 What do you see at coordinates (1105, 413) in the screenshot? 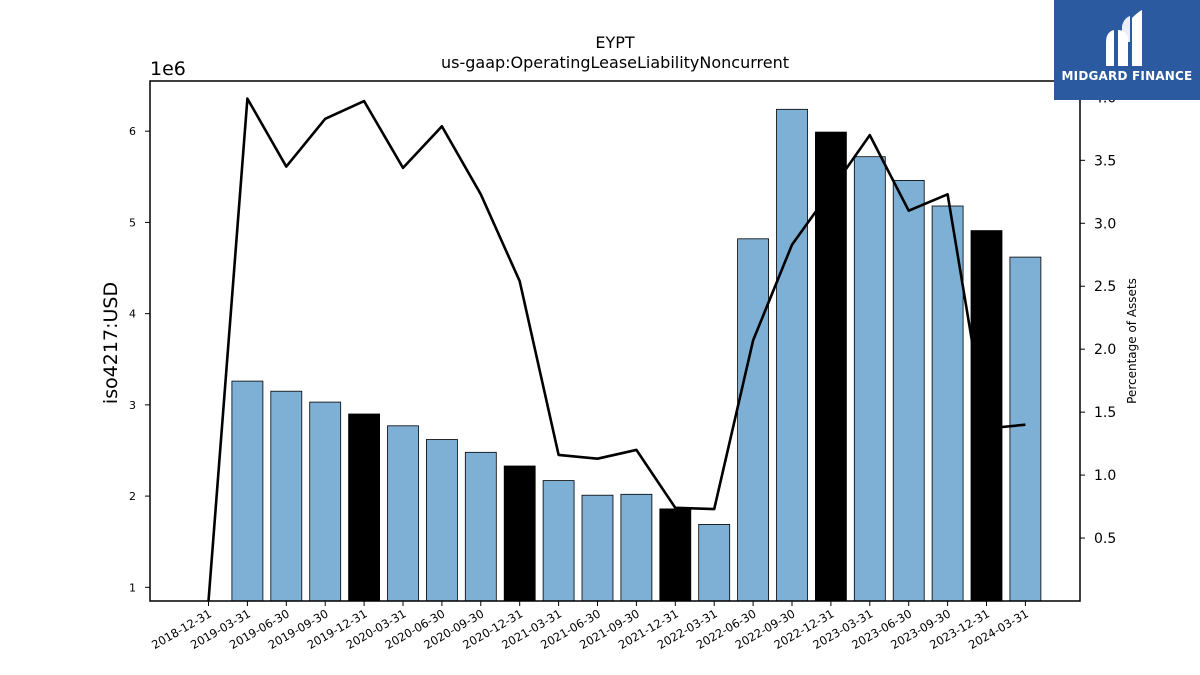
I see `y2-tick-label: 1.5` at bounding box center [1105, 413].